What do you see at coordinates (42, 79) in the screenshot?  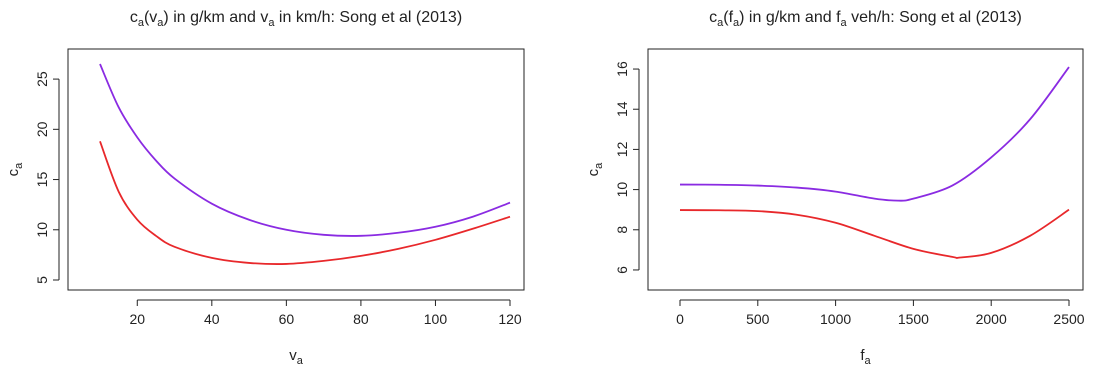 I see `y-tick-label: 25` at bounding box center [42, 79].